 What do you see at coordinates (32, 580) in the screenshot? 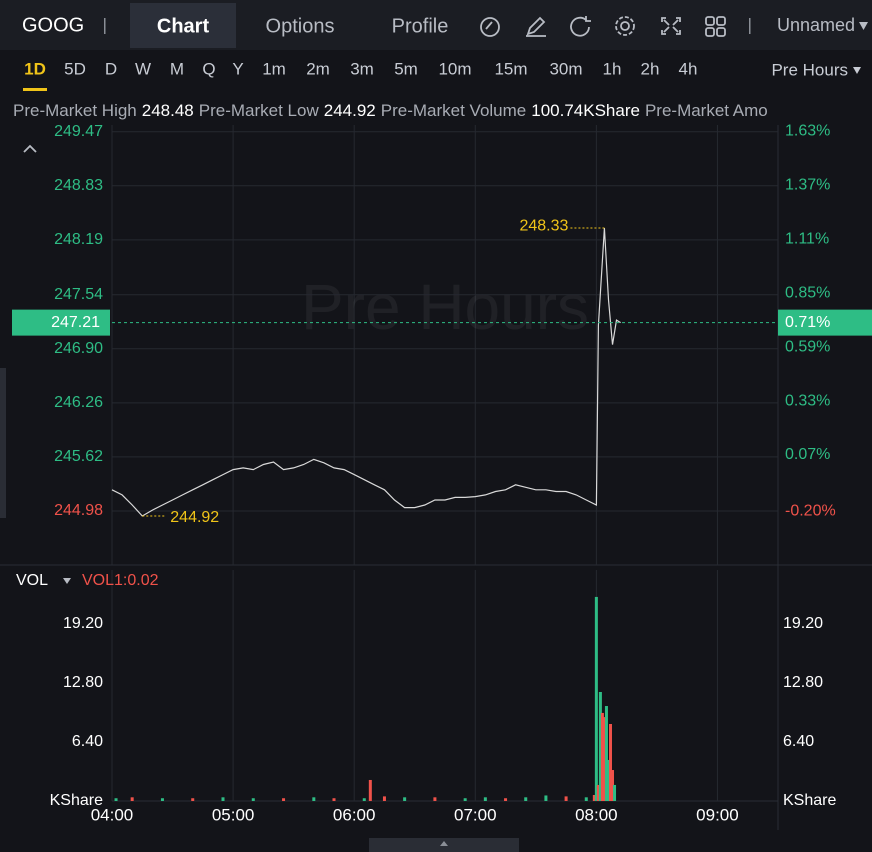
I see `indicator-name: VOL` at bounding box center [32, 580].